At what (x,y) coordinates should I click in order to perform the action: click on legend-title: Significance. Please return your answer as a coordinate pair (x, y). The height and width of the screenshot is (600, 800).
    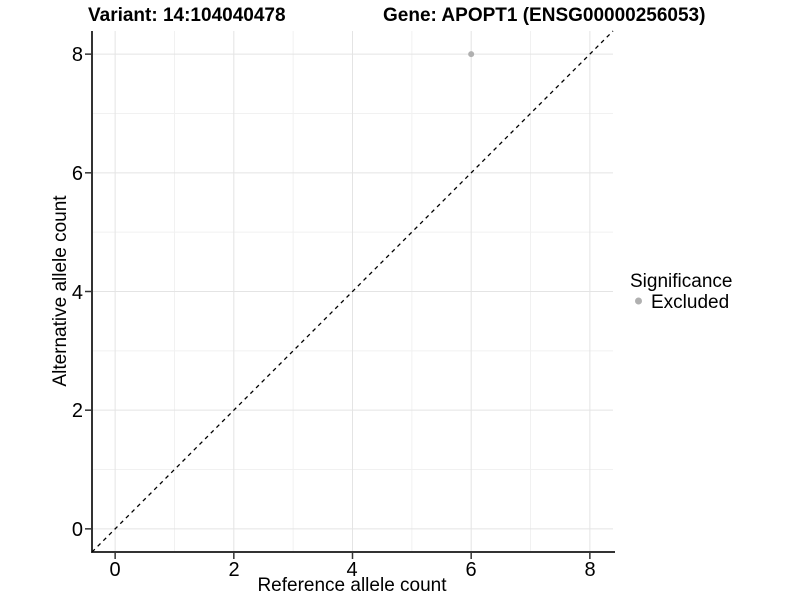
    Looking at the image, I should click on (681, 281).